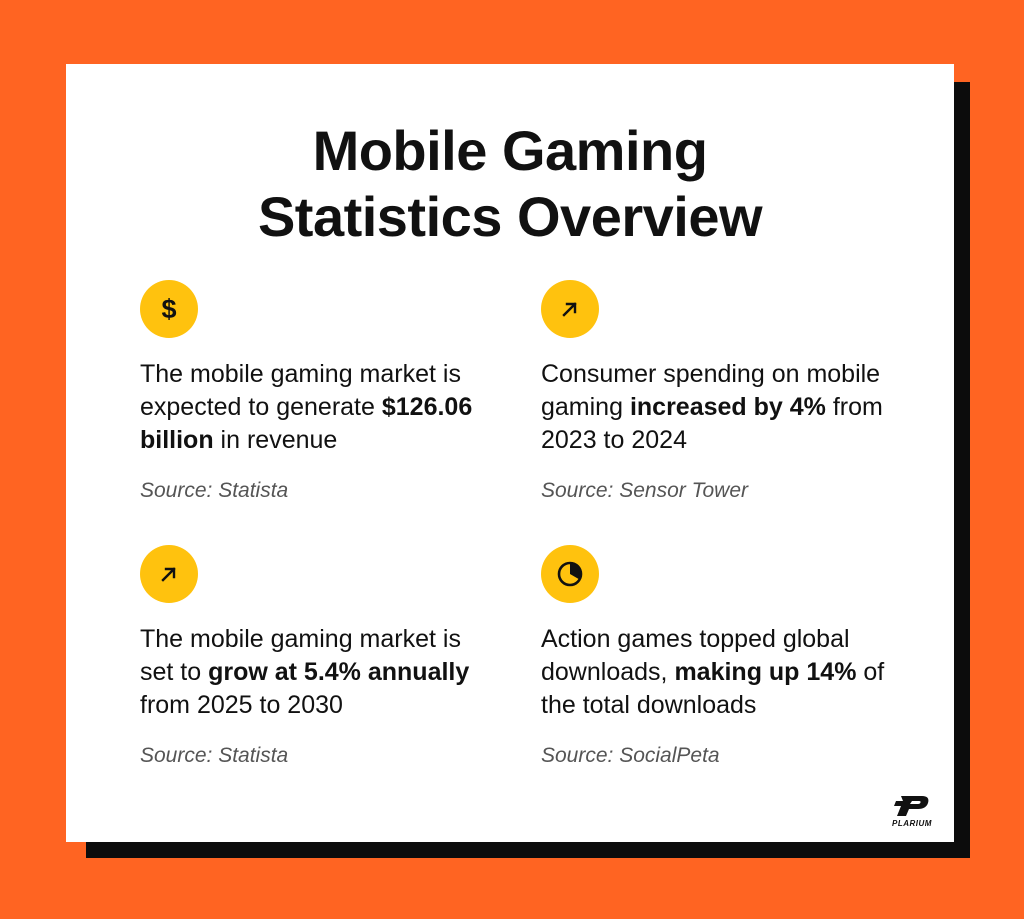  Describe the element at coordinates (911, 806) in the screenshot. I see `plarium-logo-icon` at that location.